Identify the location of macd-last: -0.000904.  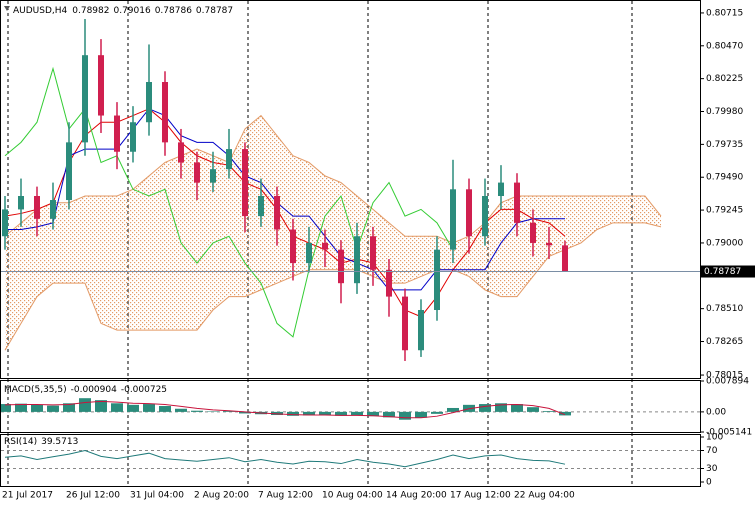
(94, 390).